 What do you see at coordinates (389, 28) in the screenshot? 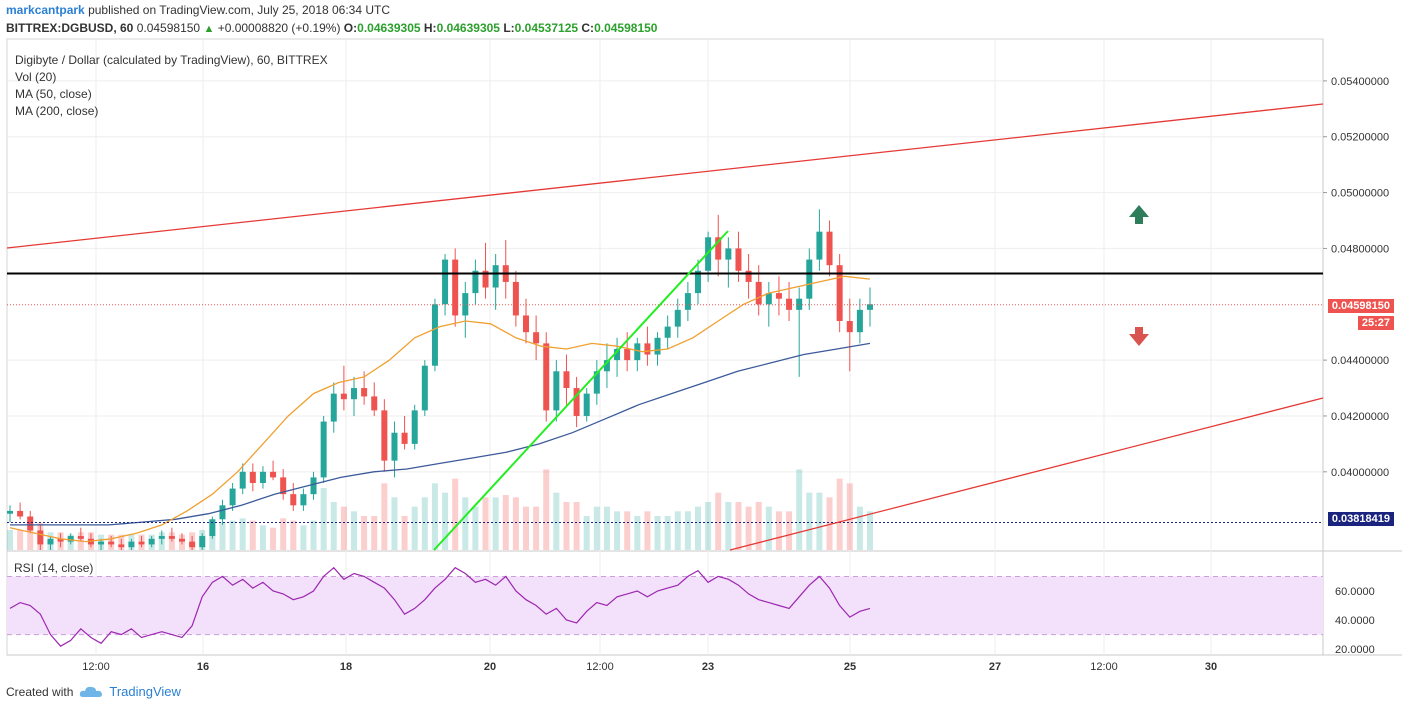
I see `open-value: 0.04639305` at bounding box center [389, 28].